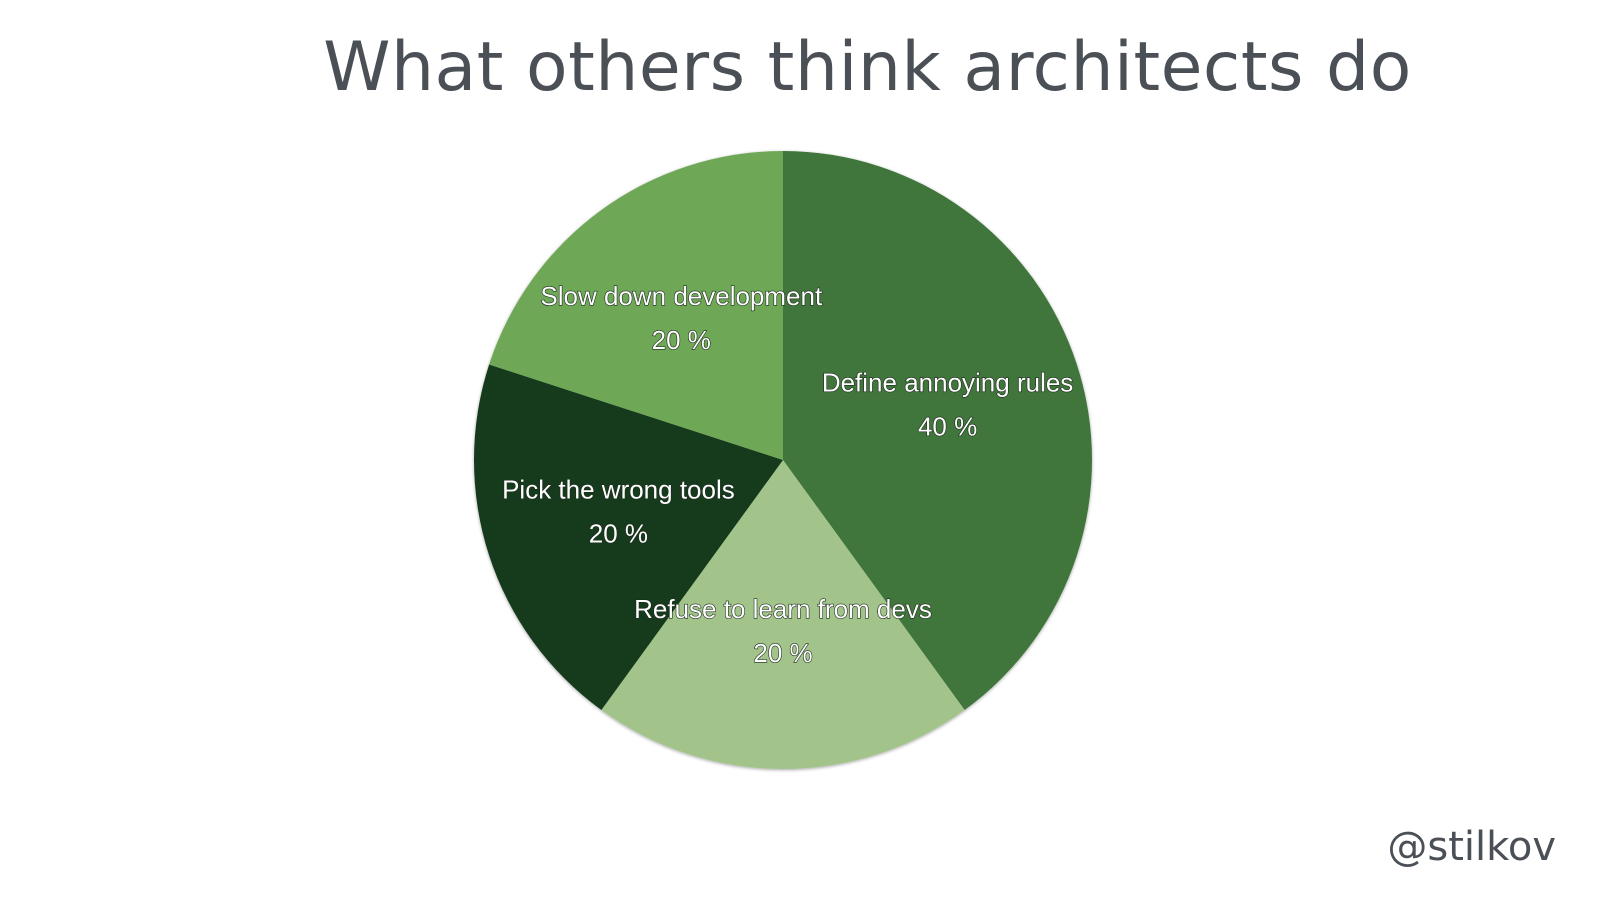  What do you see at coordinates (947, 426) in the screenshot?
I see `slice-value-define-annoying-rules: 40 %` at bounding box center [947, 426].